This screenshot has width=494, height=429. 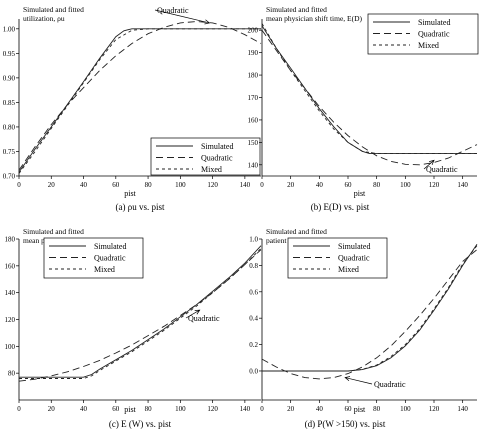 I want to click on y-tick-label: 0.2, so click(x=253, y=345).